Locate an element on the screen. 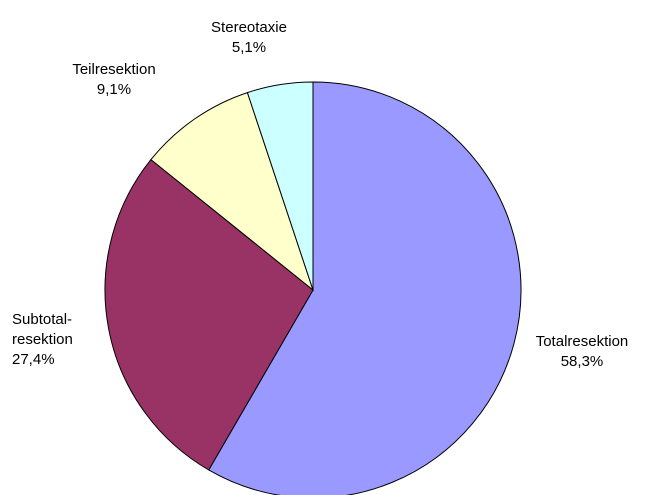 Image resolution: width=661 pixels, height=495 pixels. category-label: Subtotal- resektion is located at coordinates (42, 329).